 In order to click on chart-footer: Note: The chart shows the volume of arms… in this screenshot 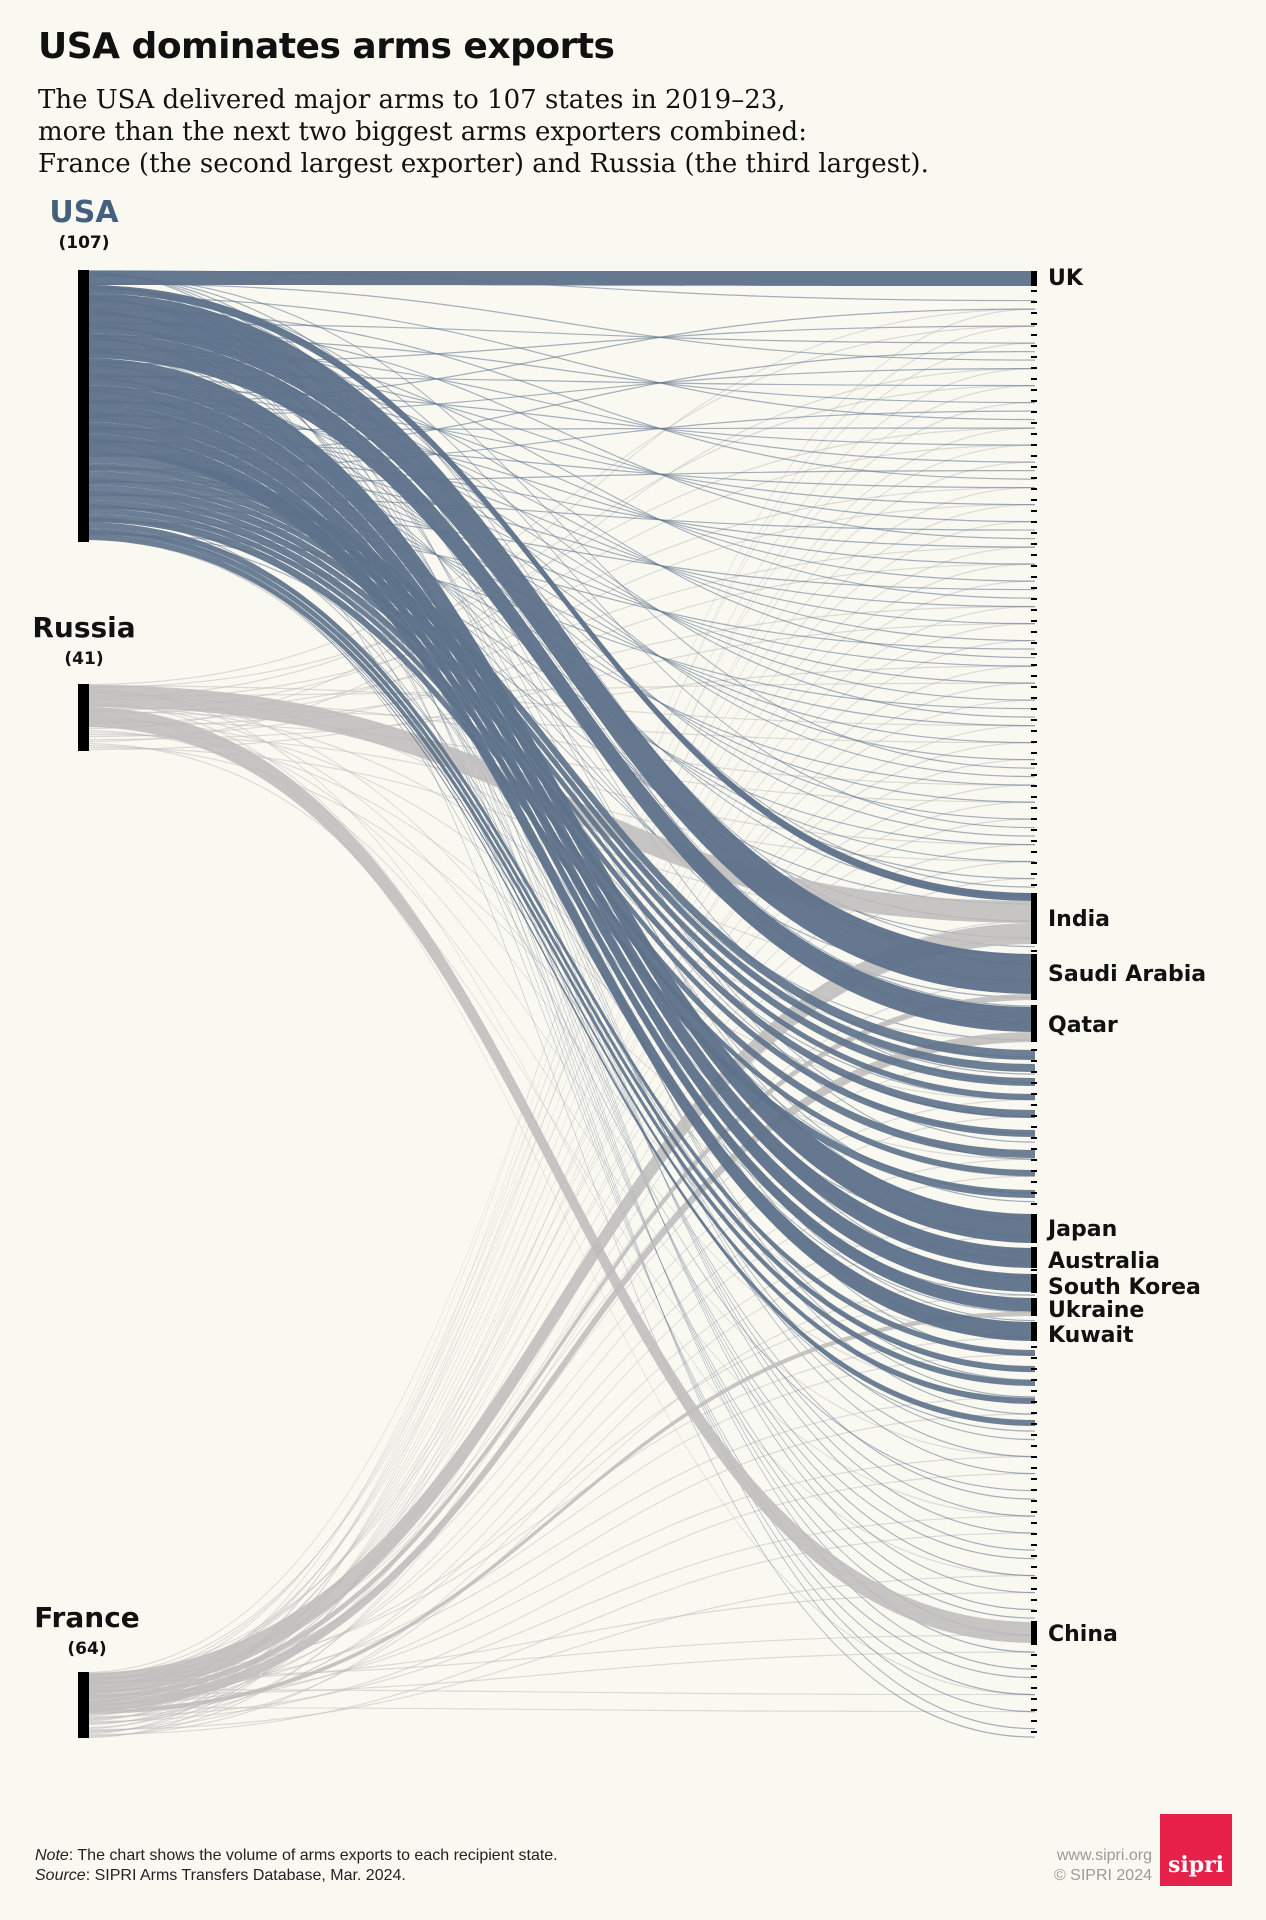, I will do `click(296, 1866)`.